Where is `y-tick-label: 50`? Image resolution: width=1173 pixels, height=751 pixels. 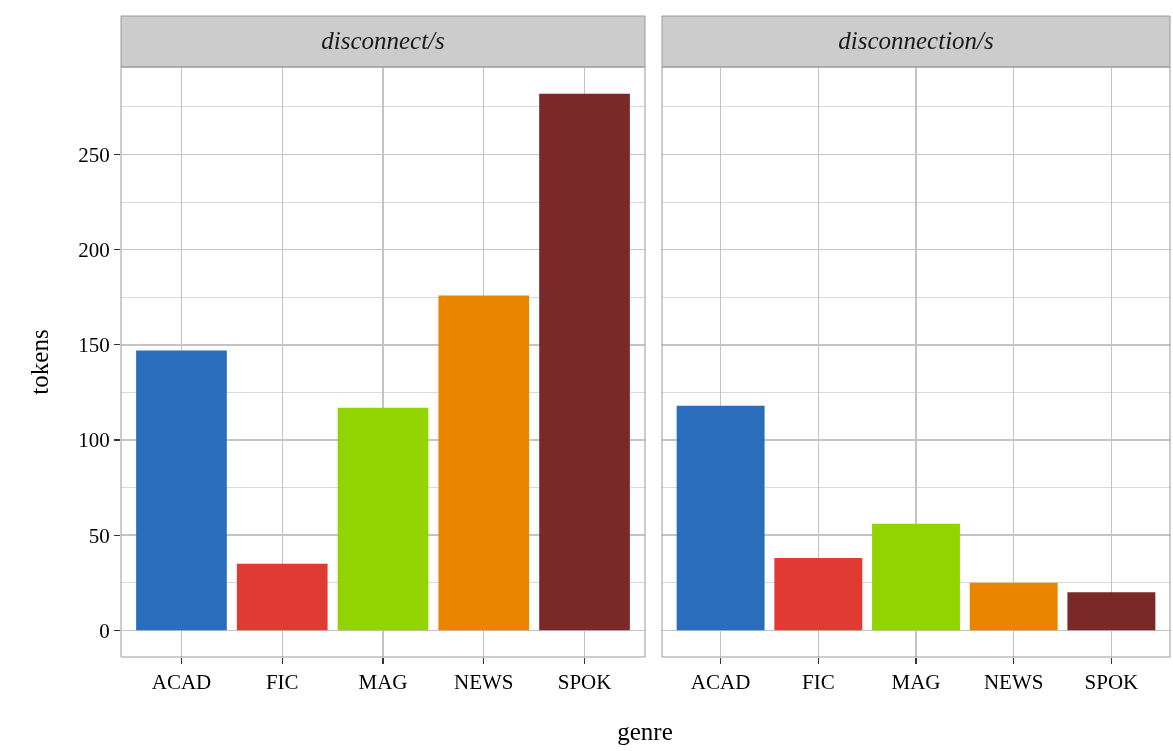
y-tick-label: 50 is located at coordinates (99, 535).